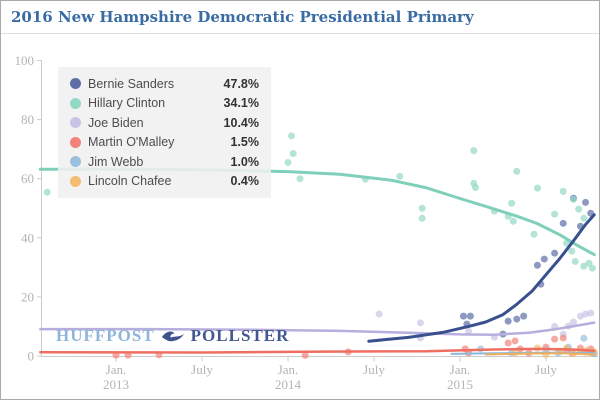 Image resolution: width=600 pixels, height=400 pixels. I want to click on pollster-logo: HUFFPOST POLLSTER, so click(172, 336).